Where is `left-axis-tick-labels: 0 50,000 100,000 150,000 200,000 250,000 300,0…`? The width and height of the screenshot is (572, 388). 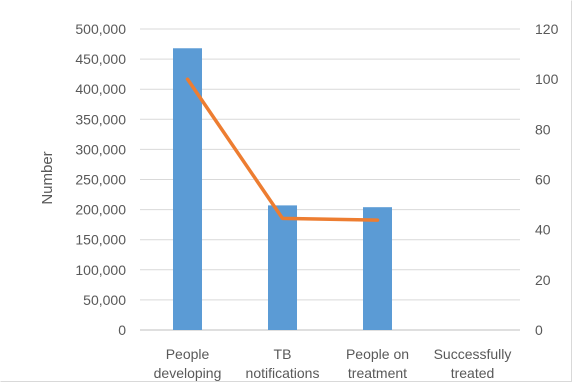
left-axis-tick-labels: 0 50,000 100,000 150,000 200,000 250,000 300,0… is located at coordinates (100, 179).